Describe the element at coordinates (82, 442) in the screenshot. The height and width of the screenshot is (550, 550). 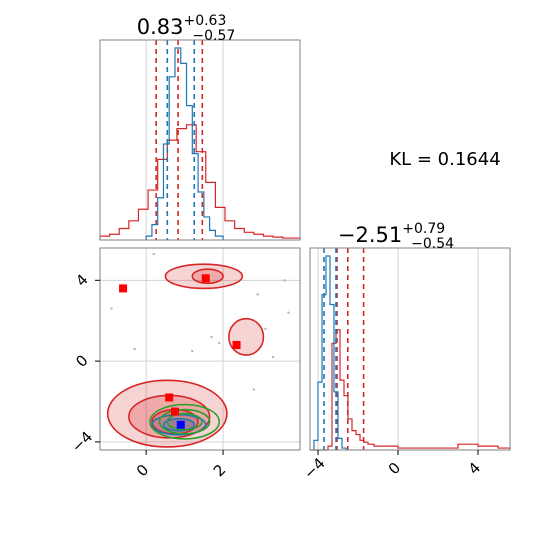
I see `y-tick-label: −4` at that location.